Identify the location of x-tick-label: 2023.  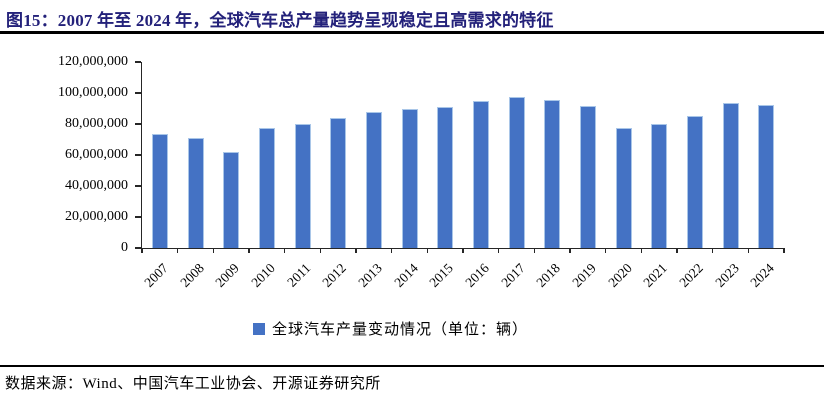
(726, 275).